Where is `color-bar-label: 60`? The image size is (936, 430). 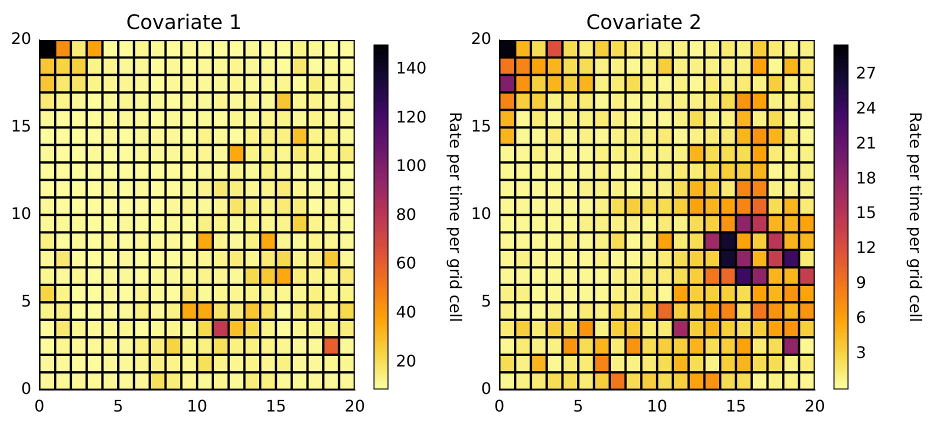 color-bar-label: 60 is located at coordinates (406, 263).